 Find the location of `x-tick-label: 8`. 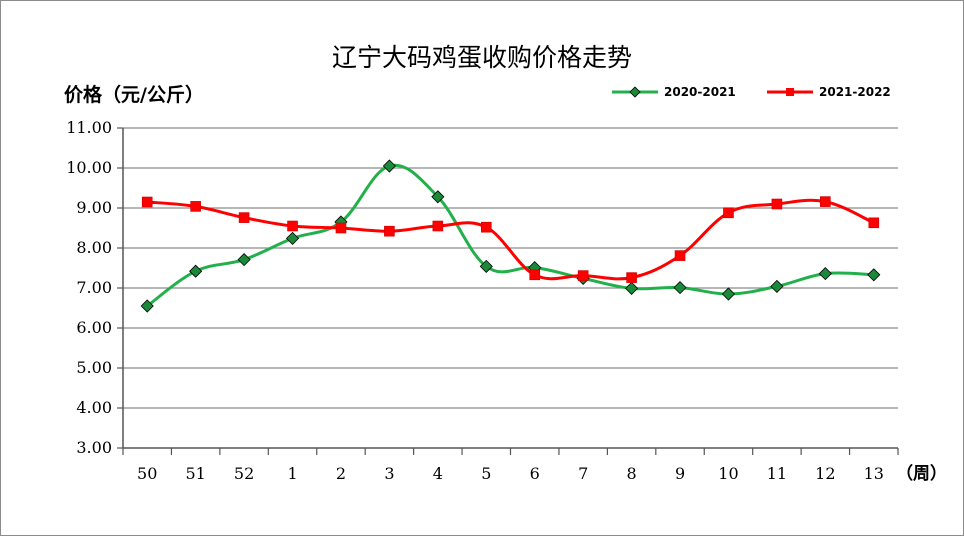

x-tick-label: 8 is located at coordinates (632, 473).